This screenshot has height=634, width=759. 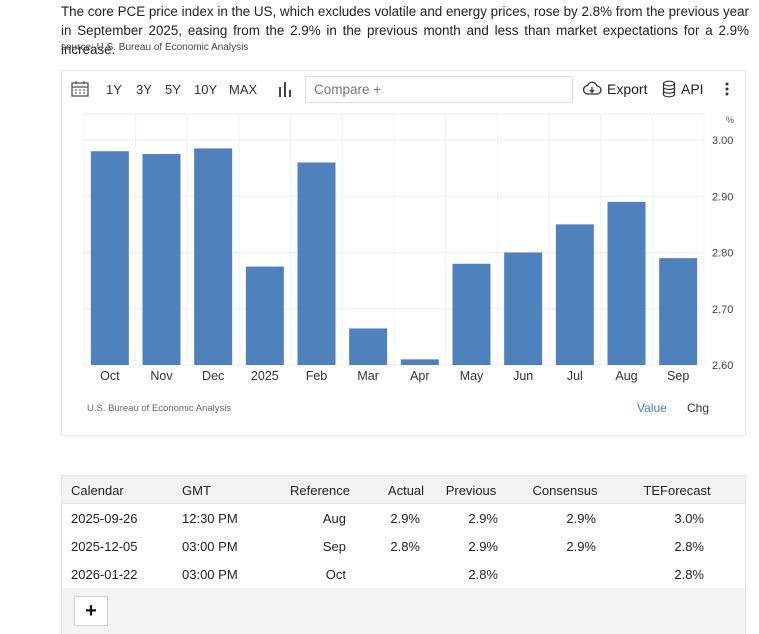 What do you see at coordinates (652, 408) in the screenshot?
I see `value-toggle: Value` at bounding box center [652, 408].